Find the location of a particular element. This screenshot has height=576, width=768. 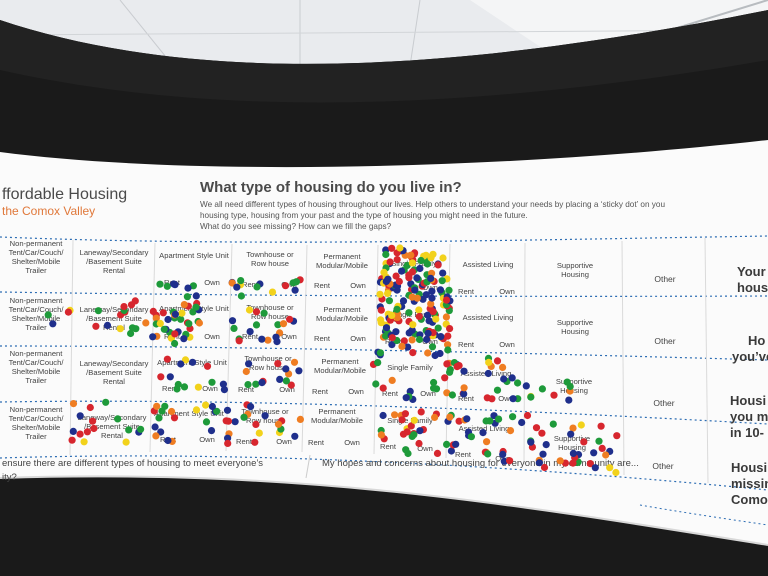

col-modular-rent: Rent is located at coordinates (322, 285).